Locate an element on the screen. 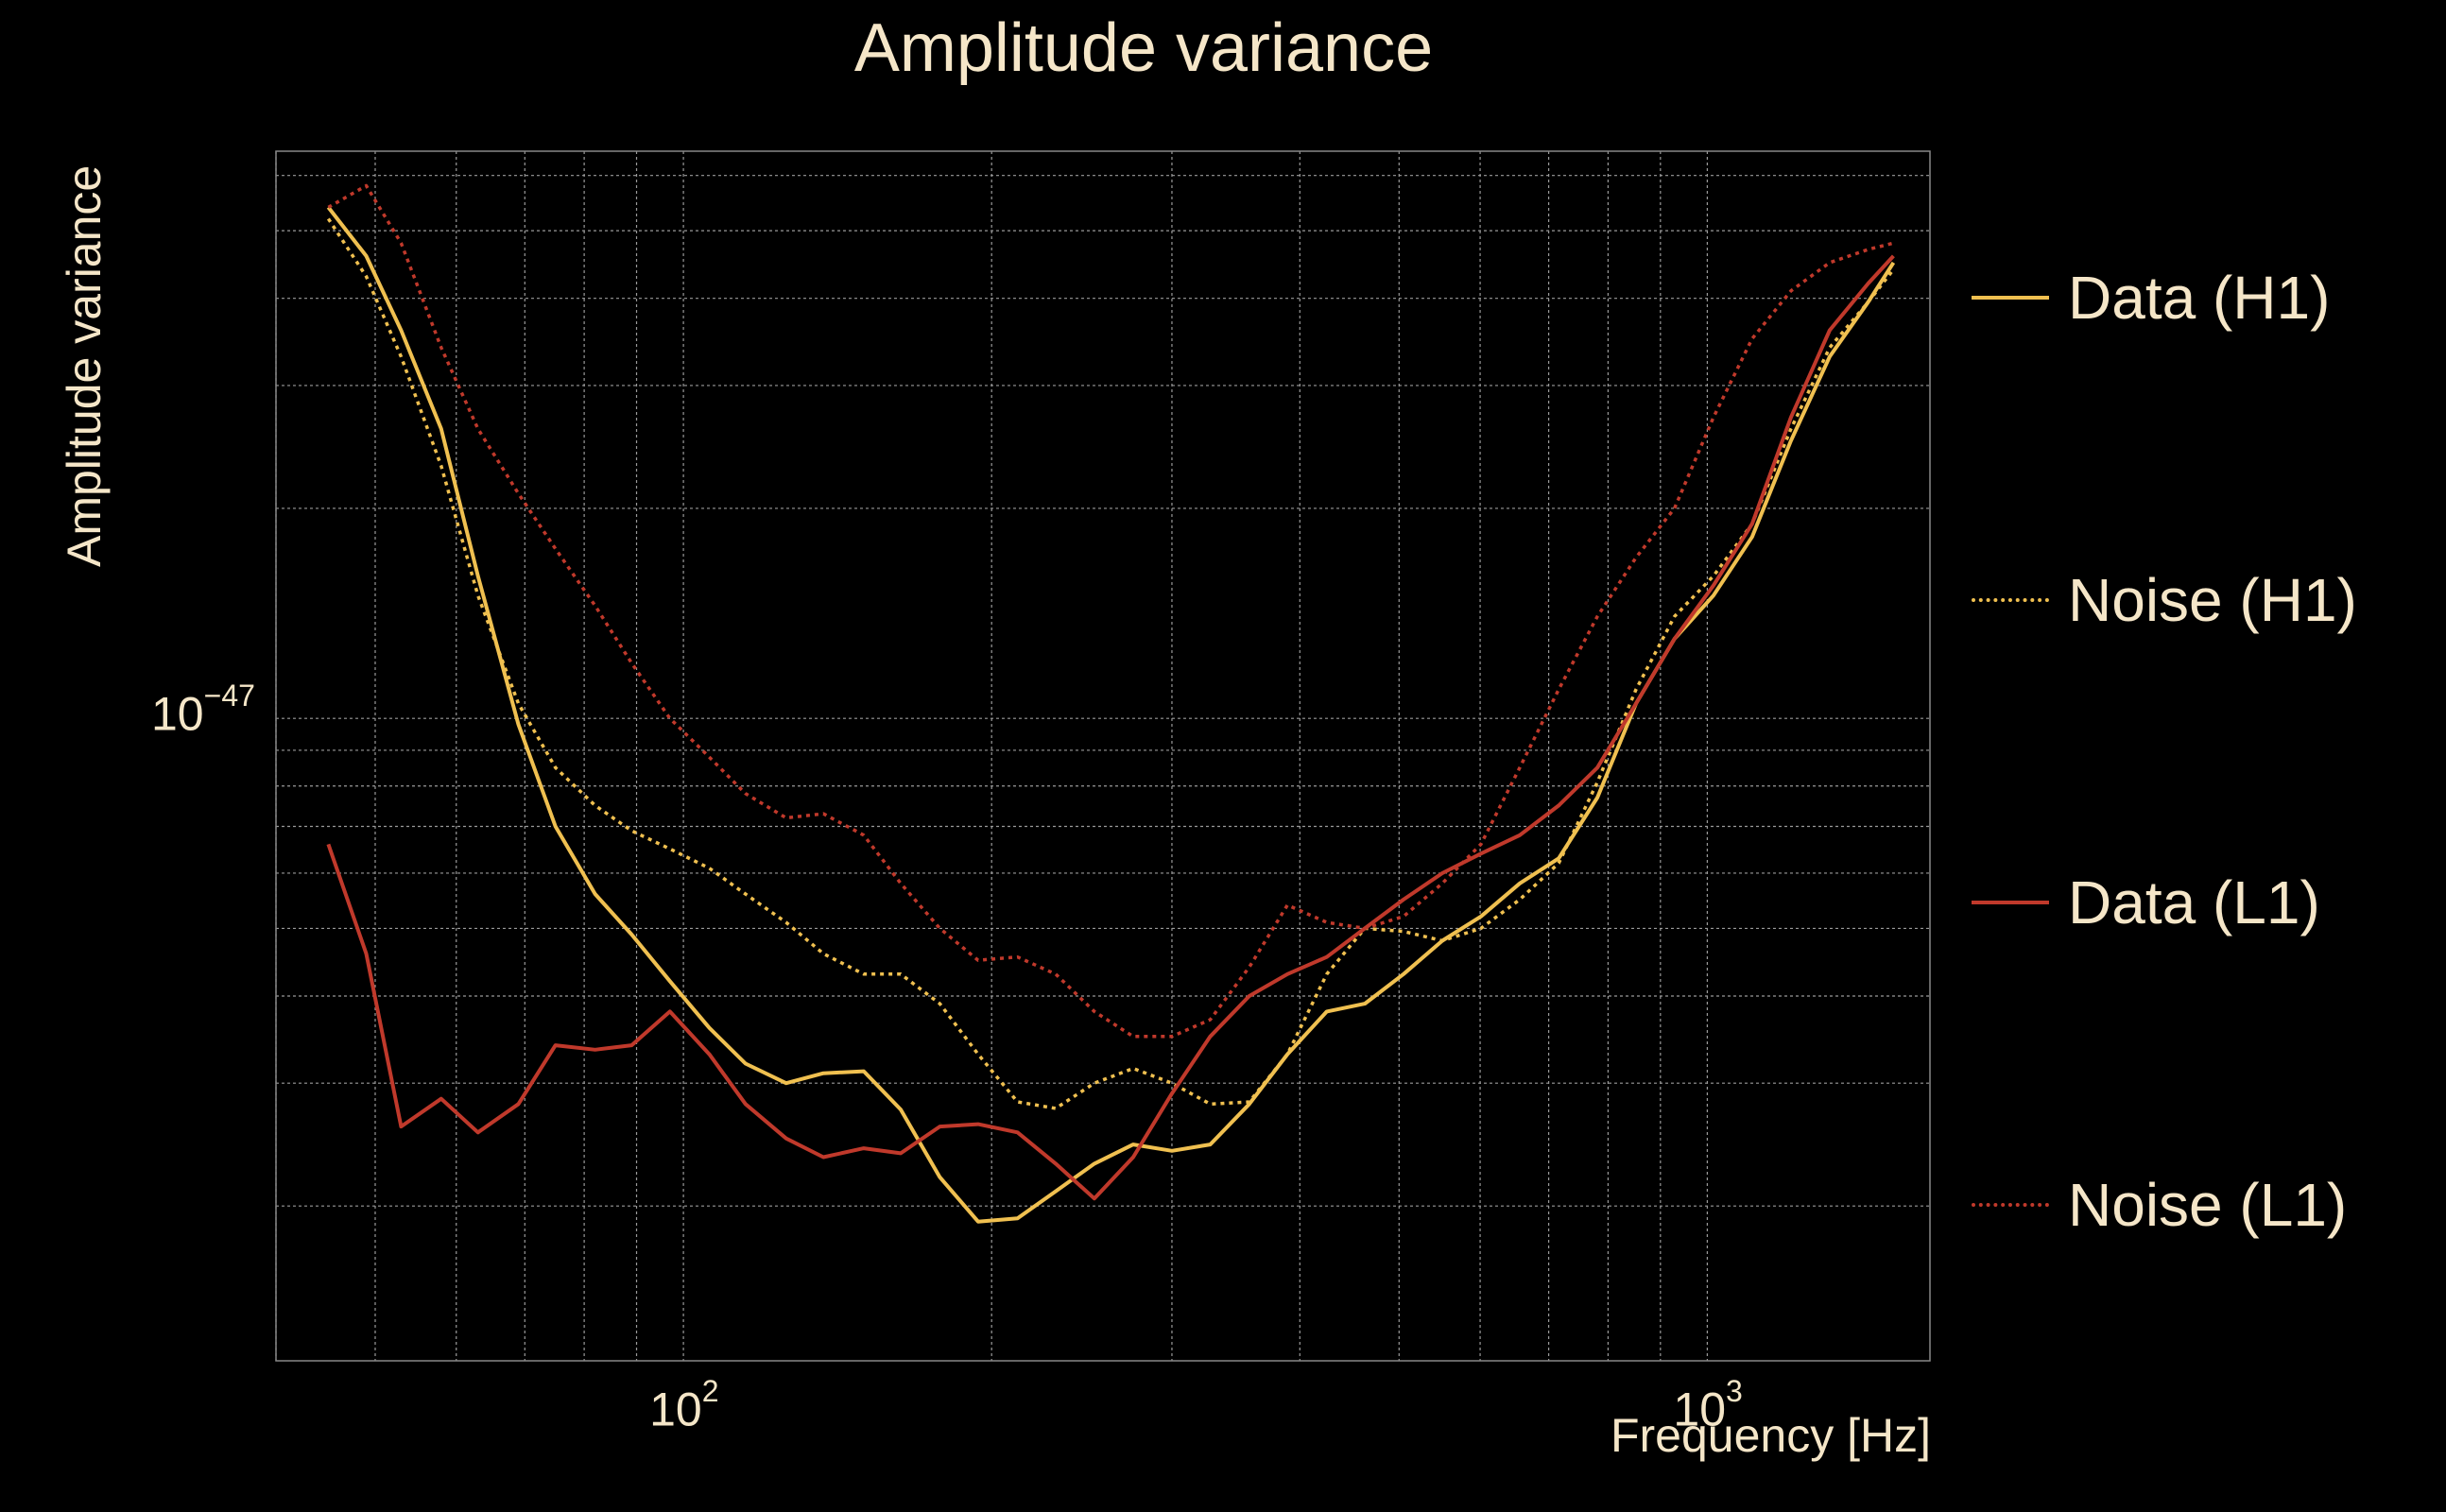  chart-title: Amplitude variance is located at coordinates (1144, 48).